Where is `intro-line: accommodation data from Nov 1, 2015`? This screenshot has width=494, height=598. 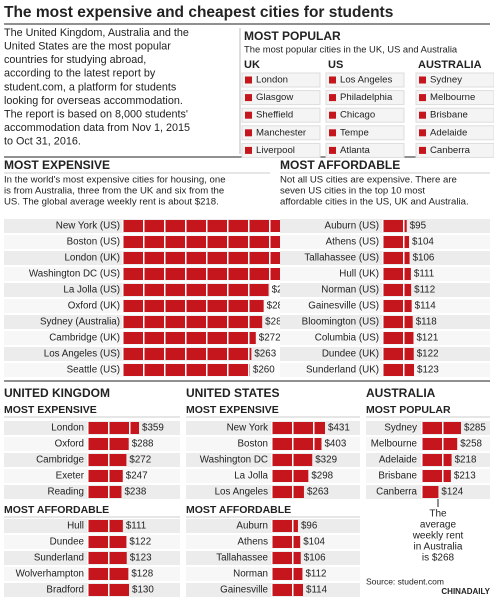
intro-line: accommodation data from Nov 1, 2015 is located at coordinates (97, 128).